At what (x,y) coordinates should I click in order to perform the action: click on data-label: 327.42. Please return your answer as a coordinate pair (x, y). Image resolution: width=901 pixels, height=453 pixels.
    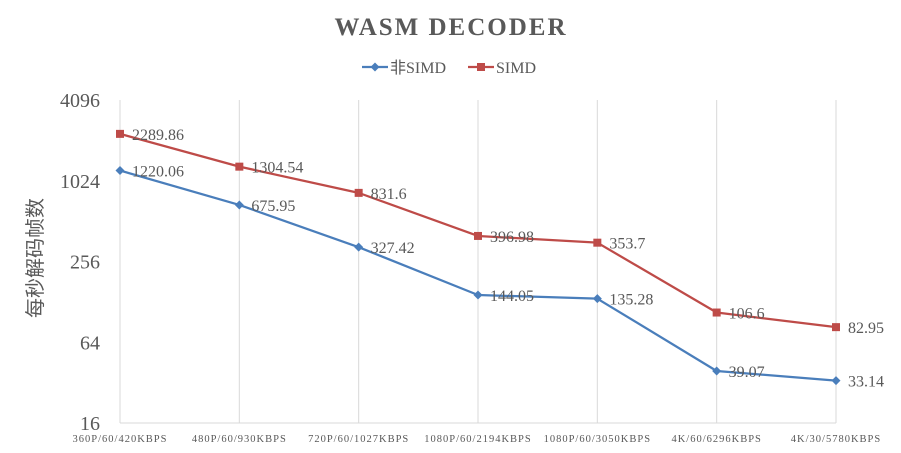
    Looking at the image, I should click on (393, 248).